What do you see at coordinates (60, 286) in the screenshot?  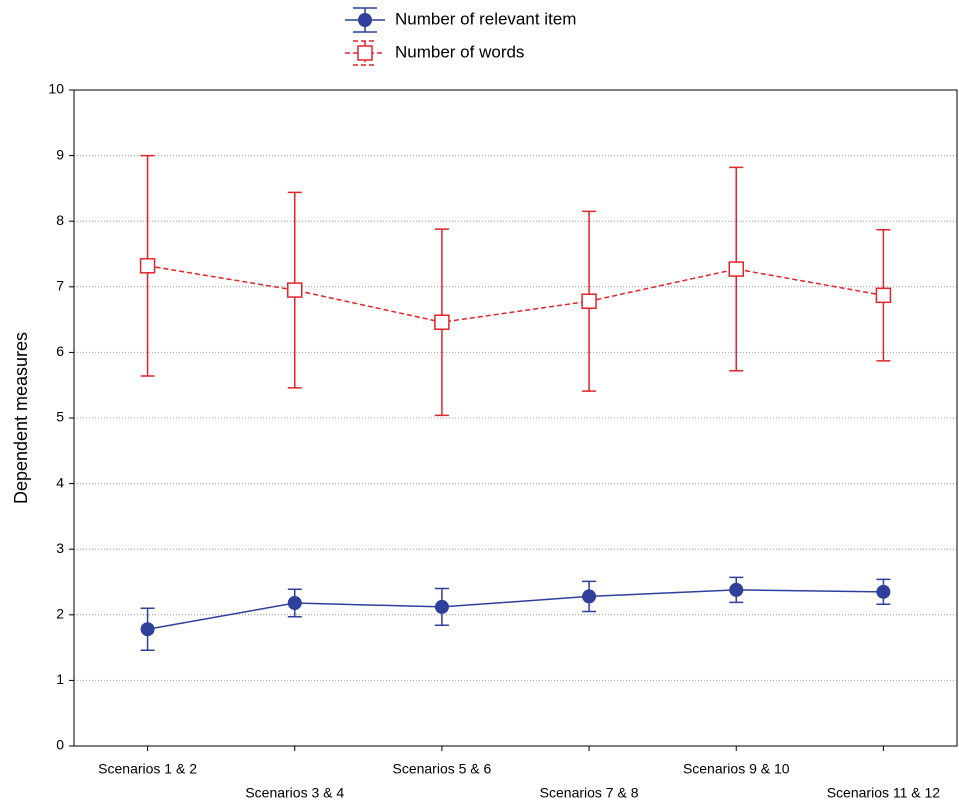 I see `y-tick-label: 7` at bounding box center [60, 286].